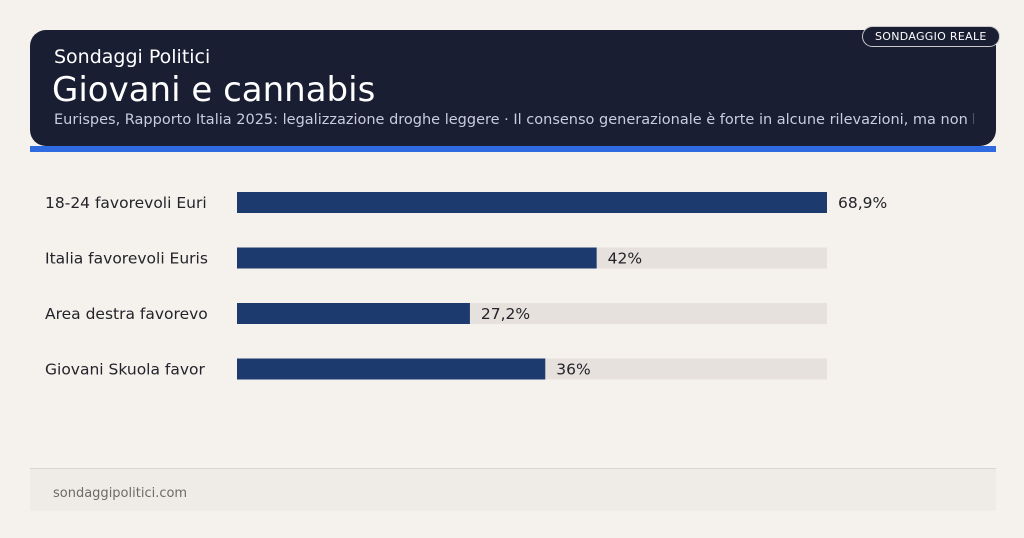  What do you see at coordinates (931, 36) in the screenshot?
I see `status-badge: SONDAGGIO REALE` at bounding box center [931, 36].